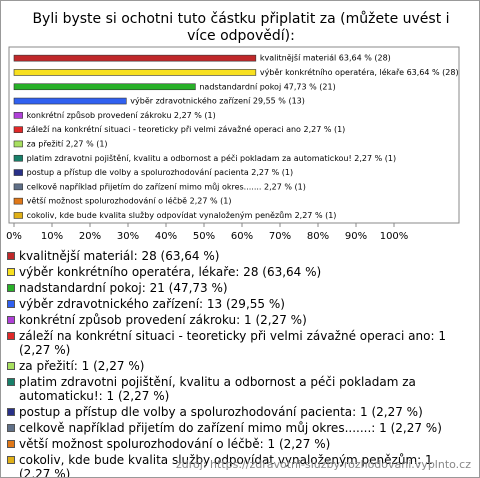 Image resolution: width=480 pixels, height=478 pixels. Describe the element at coordinates (394, 236) in the screenshot. I see `x-tick-label: 100%` at that location.